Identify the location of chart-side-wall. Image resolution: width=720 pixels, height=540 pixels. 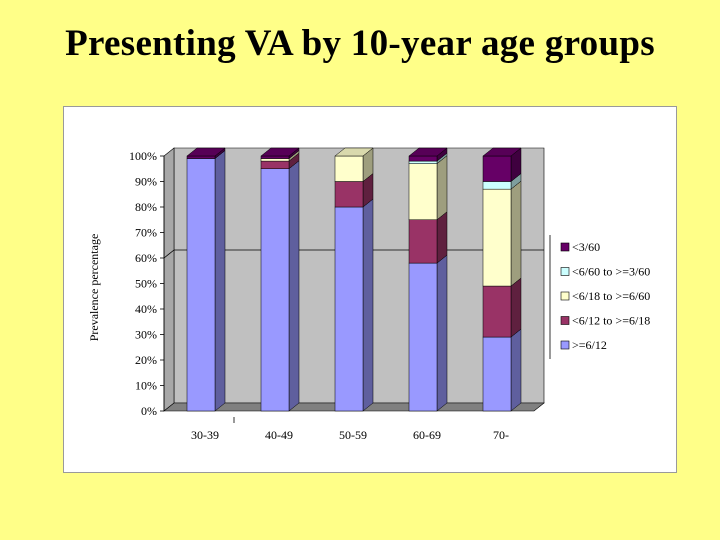
(169, 279).